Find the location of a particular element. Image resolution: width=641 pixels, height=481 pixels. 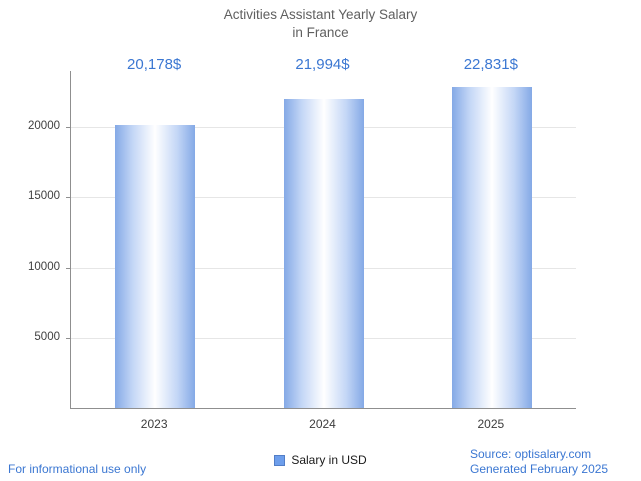

x-axis-label-2023: 2023 is located at coordinates (154, 424).